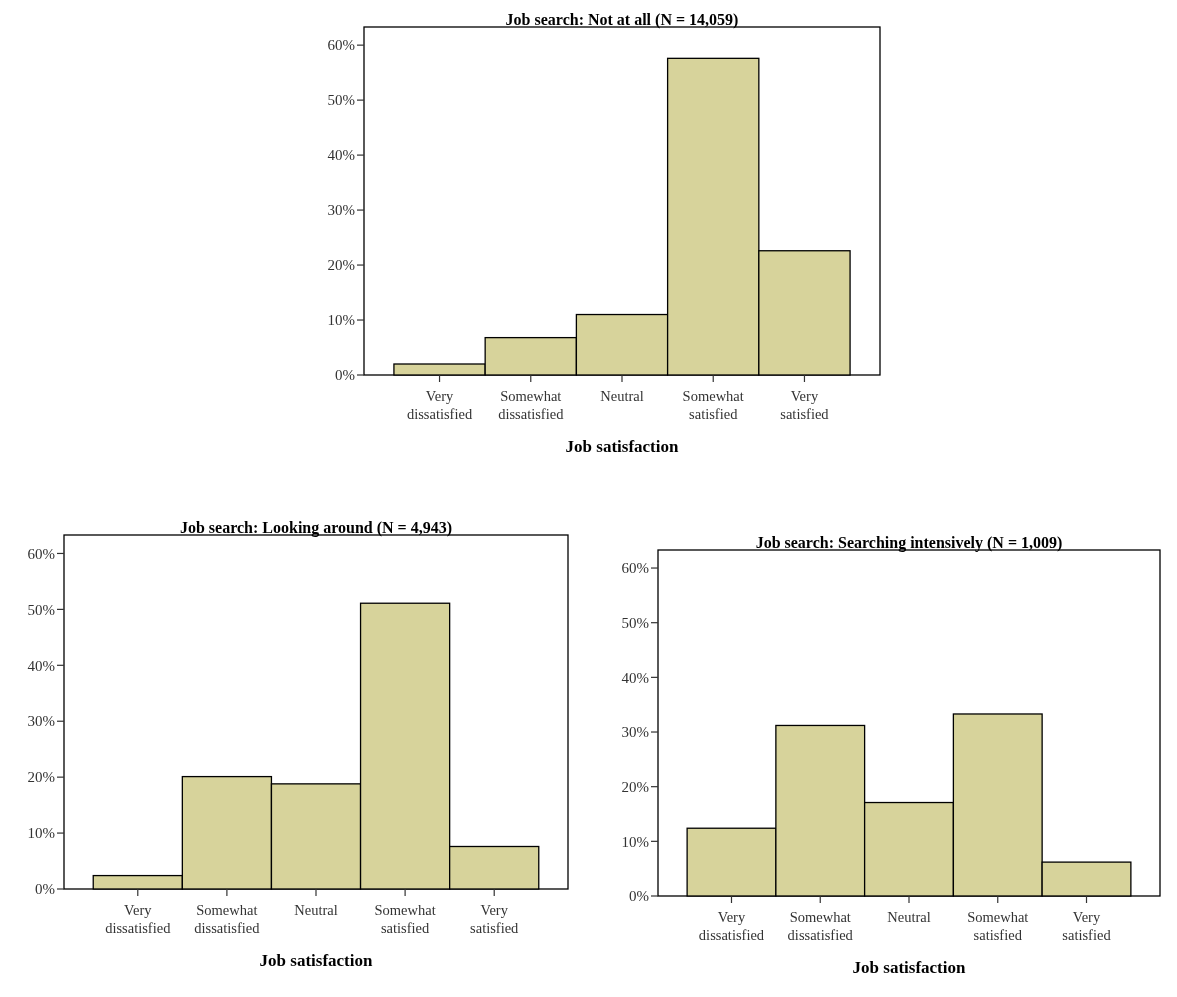 The height and width of the screenshot is (997, 1177). What do you see at coordinates (316, 528) in the screenshot?
I see `chart-title: Job search: Looking around (N = 4,943)` at bounding box center [316, 528].